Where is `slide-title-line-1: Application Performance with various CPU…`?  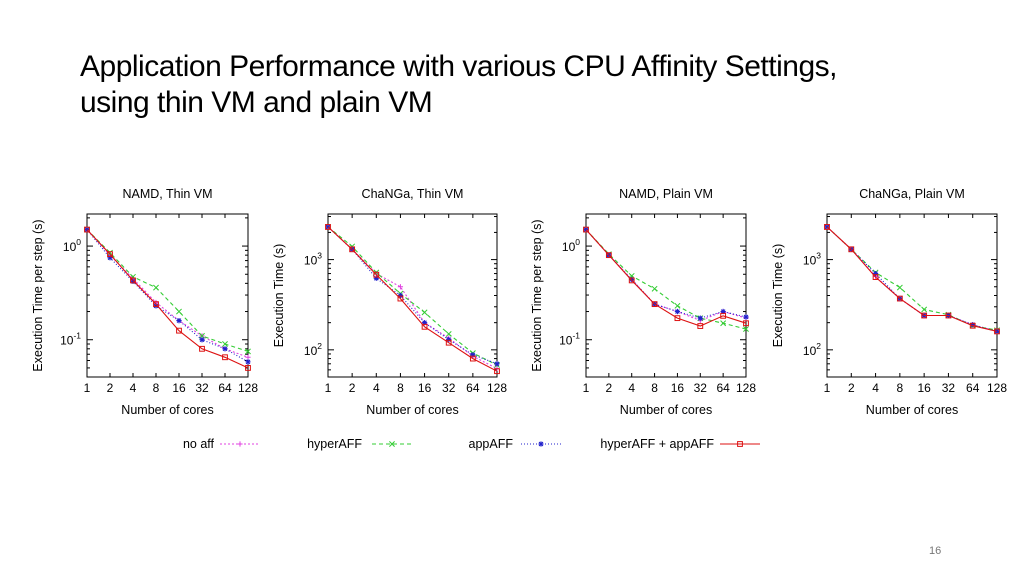
slide-title-line-1: Application Performance with various CPU… is located at coordinates (458, 66).